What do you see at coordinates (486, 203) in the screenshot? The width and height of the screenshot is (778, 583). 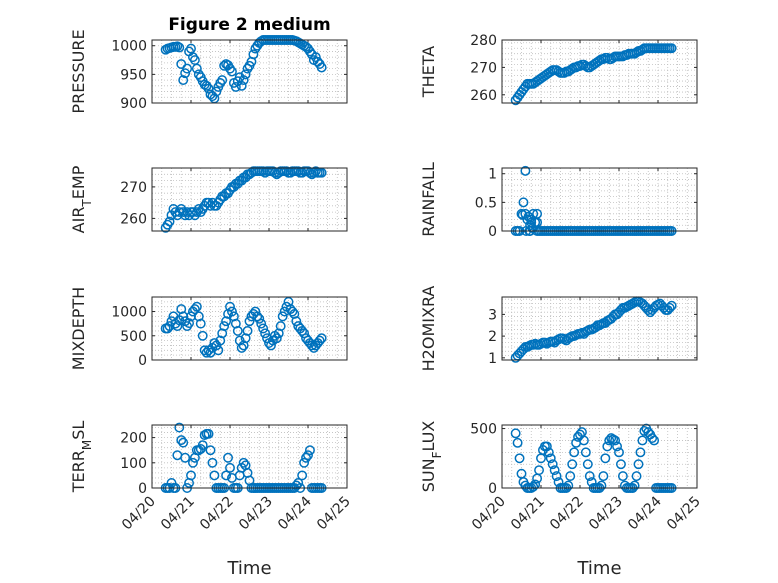 I see `y-tick-label: 0.5` at bounding box center [486, 203].